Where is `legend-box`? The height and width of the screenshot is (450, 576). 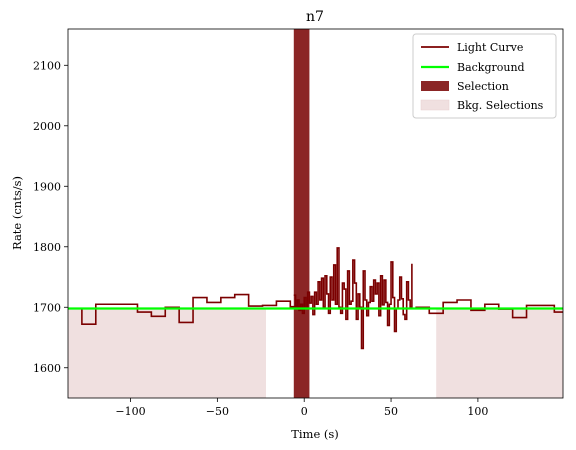
legend-box is located at coordinates (484, 76).